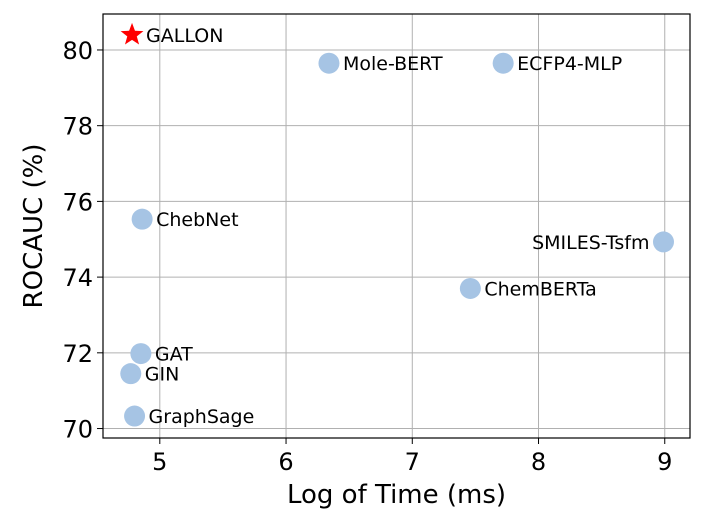 The height and width of the screenshot is (529, 706). What do you see at coordinates (569, 64) in the screenshot?
I see `point-label: ECFP4-MLP` at bounding box center [569, 64].